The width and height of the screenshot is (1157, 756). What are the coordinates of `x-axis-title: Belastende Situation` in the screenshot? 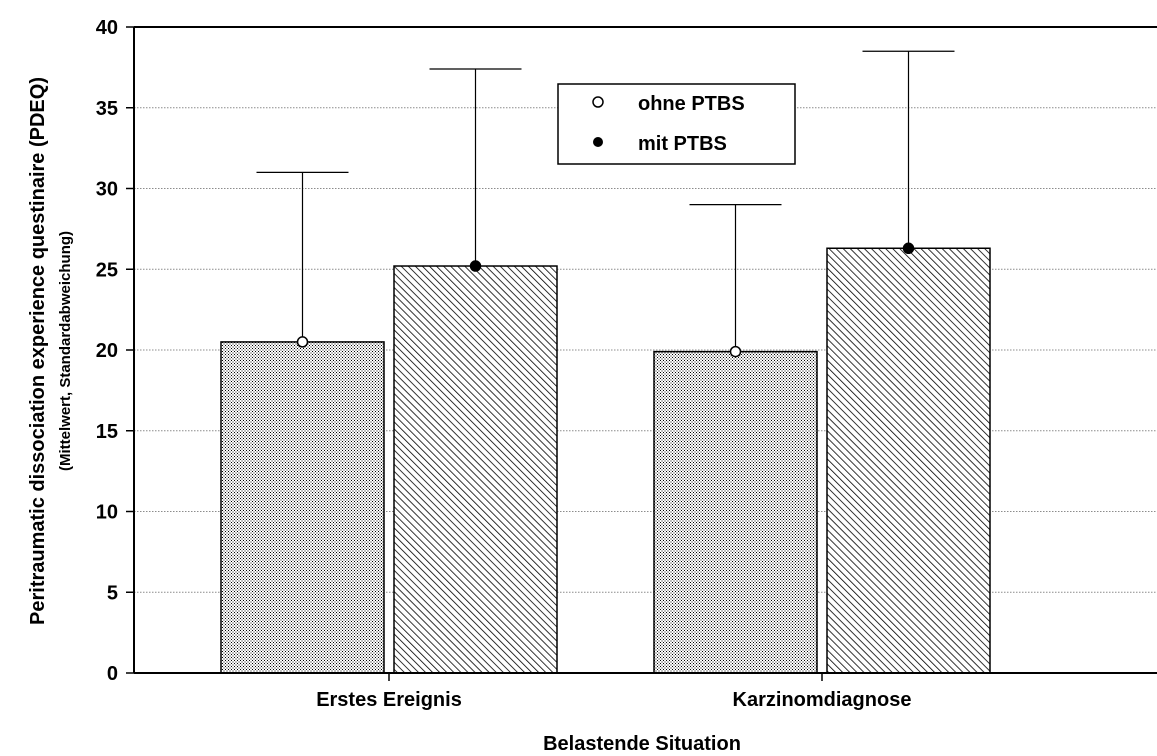 It's located at (642, 744).